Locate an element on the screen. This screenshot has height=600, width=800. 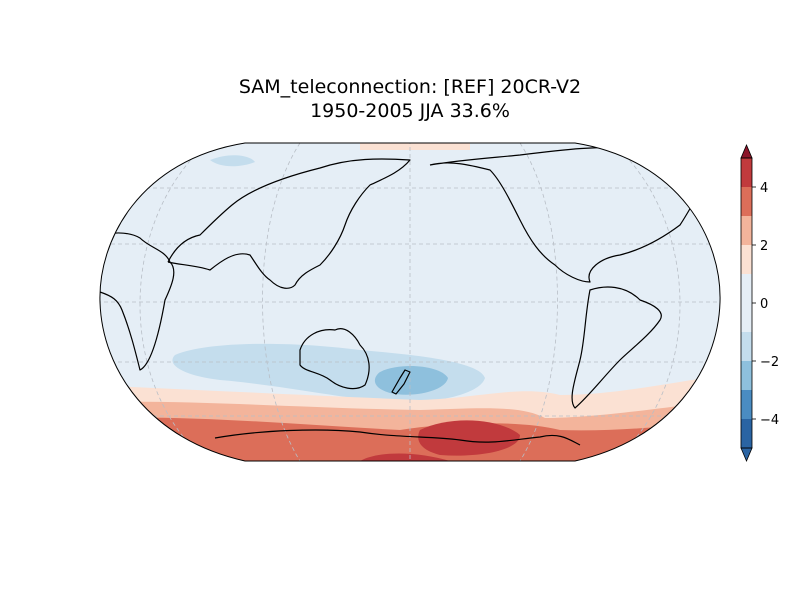
colorbar-tick-label: −4 is located at coordinates (769, 420).